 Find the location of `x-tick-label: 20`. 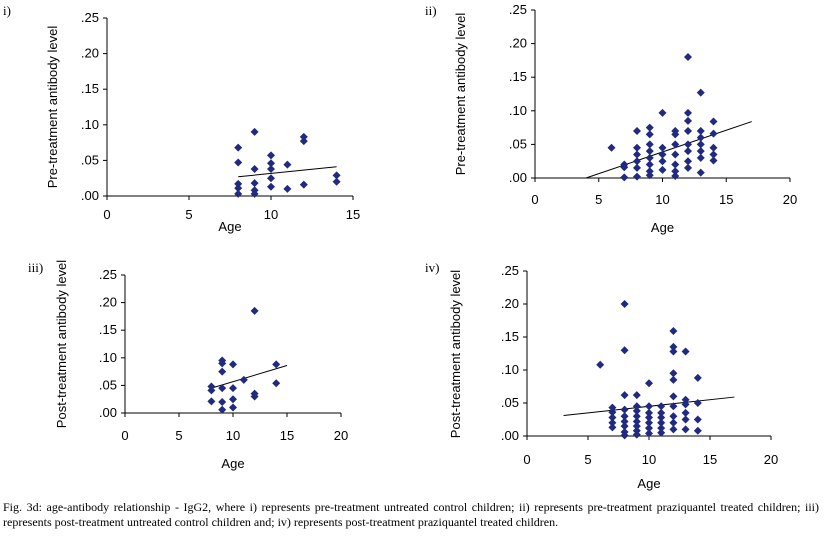

x-tick-label: 20 is located at coordinates (790, 199).